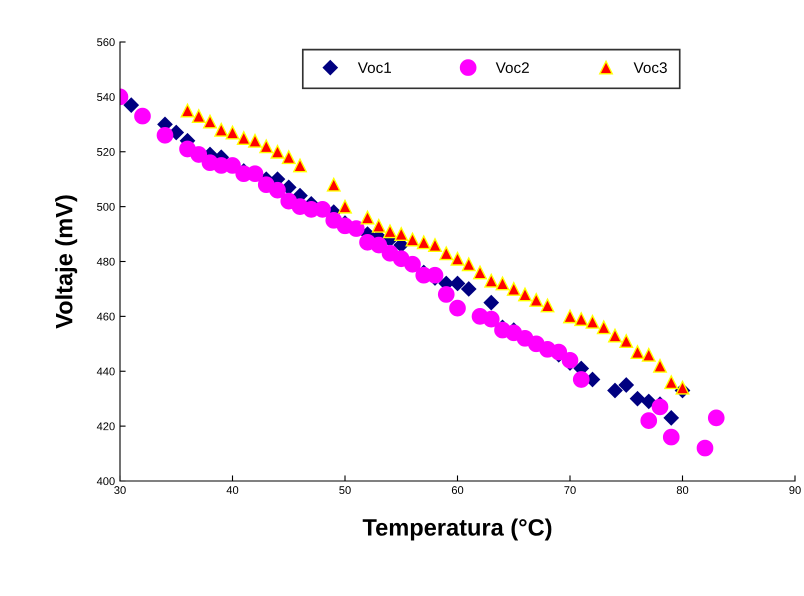 This screenshot has height=596, width=804. Describe the element at coordinates (105, 372) in the screenshot. I see `y-tick-label: 440` at that location.